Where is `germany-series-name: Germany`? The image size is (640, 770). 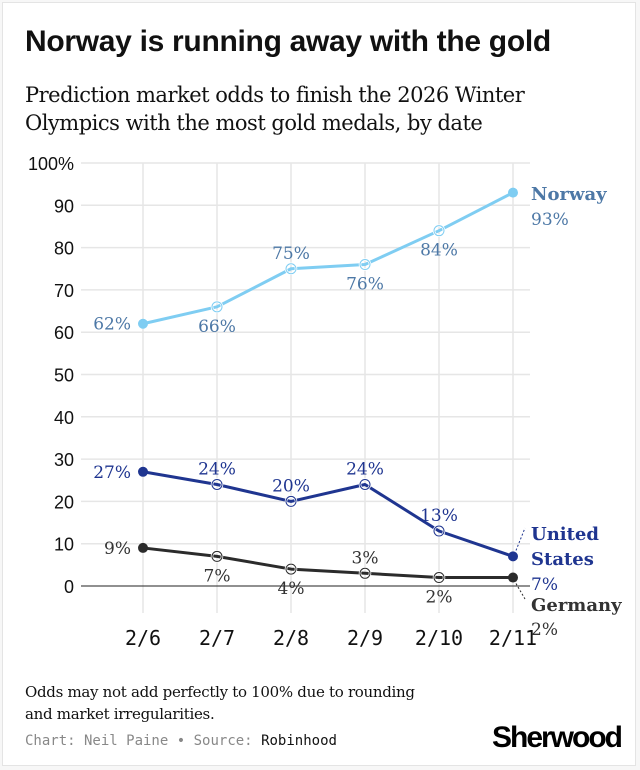
germany-series-name: Germany is located at coordinates (576, 605).